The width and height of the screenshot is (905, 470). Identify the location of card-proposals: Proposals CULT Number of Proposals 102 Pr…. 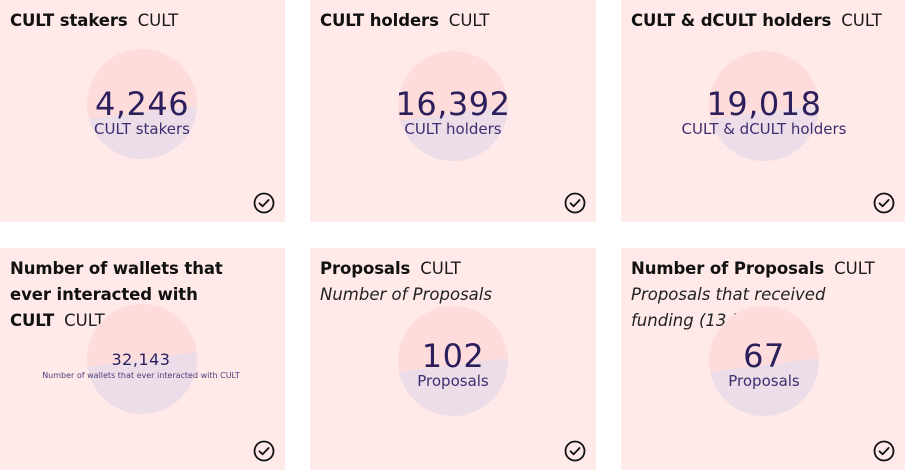
(453, 359).